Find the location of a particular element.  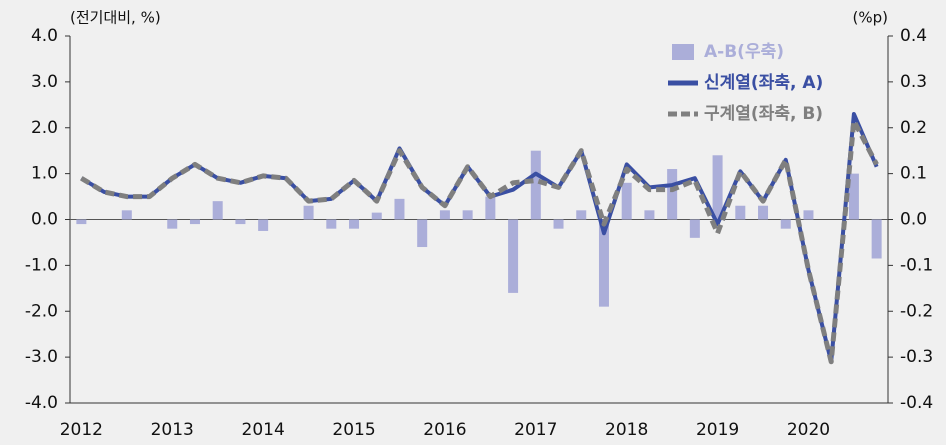

y2-tick-label: -0.2 is located at coordinates (916, 311).